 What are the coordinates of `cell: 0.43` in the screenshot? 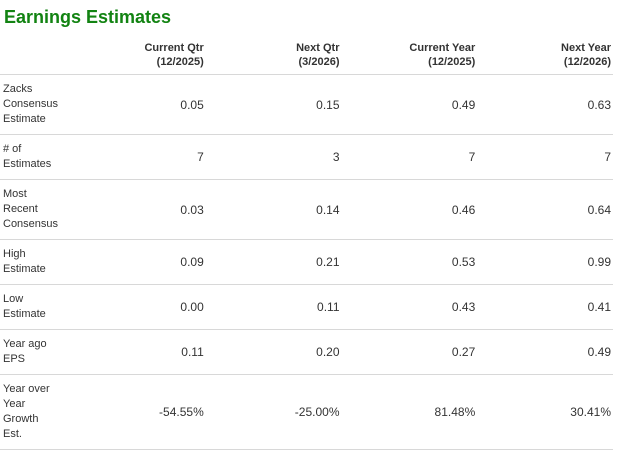 It's located at (409, 307).